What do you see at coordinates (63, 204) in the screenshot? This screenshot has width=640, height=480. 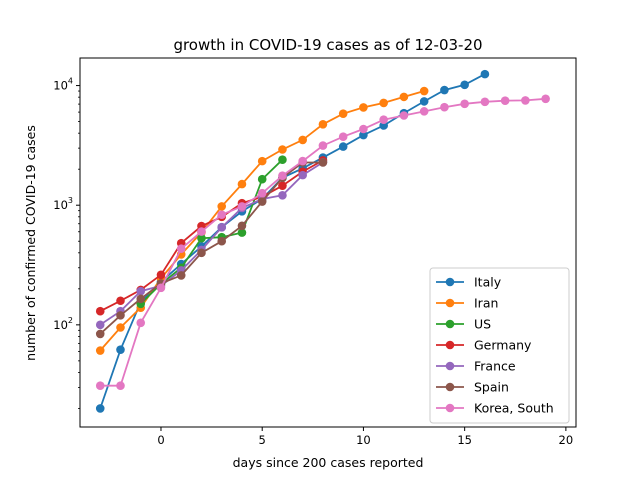 I see `y-tick-label: 10³` at bounding box center [63, 204].